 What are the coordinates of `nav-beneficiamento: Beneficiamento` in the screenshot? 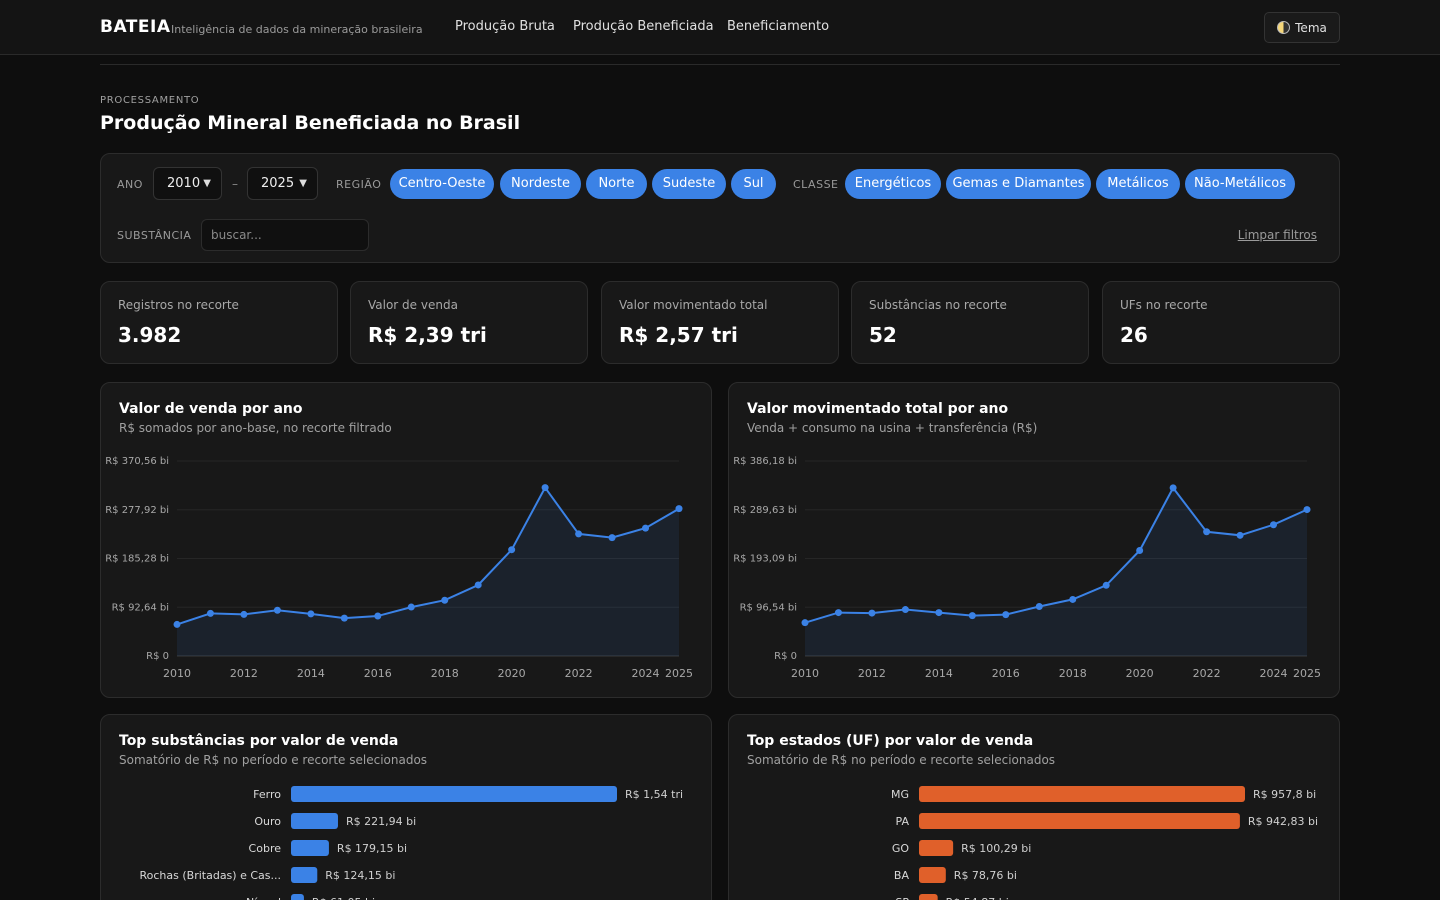 It's located at (778, 26).